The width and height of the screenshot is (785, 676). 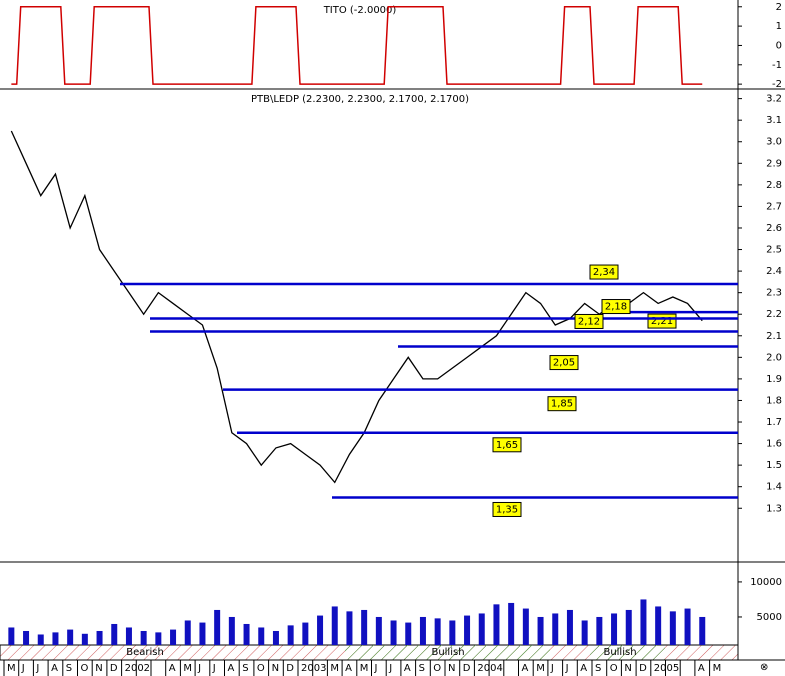 What do you see at coordinates (564, 363) in the screenshot?
I see `level-label: 2,05` at bounding box center [564, 363].